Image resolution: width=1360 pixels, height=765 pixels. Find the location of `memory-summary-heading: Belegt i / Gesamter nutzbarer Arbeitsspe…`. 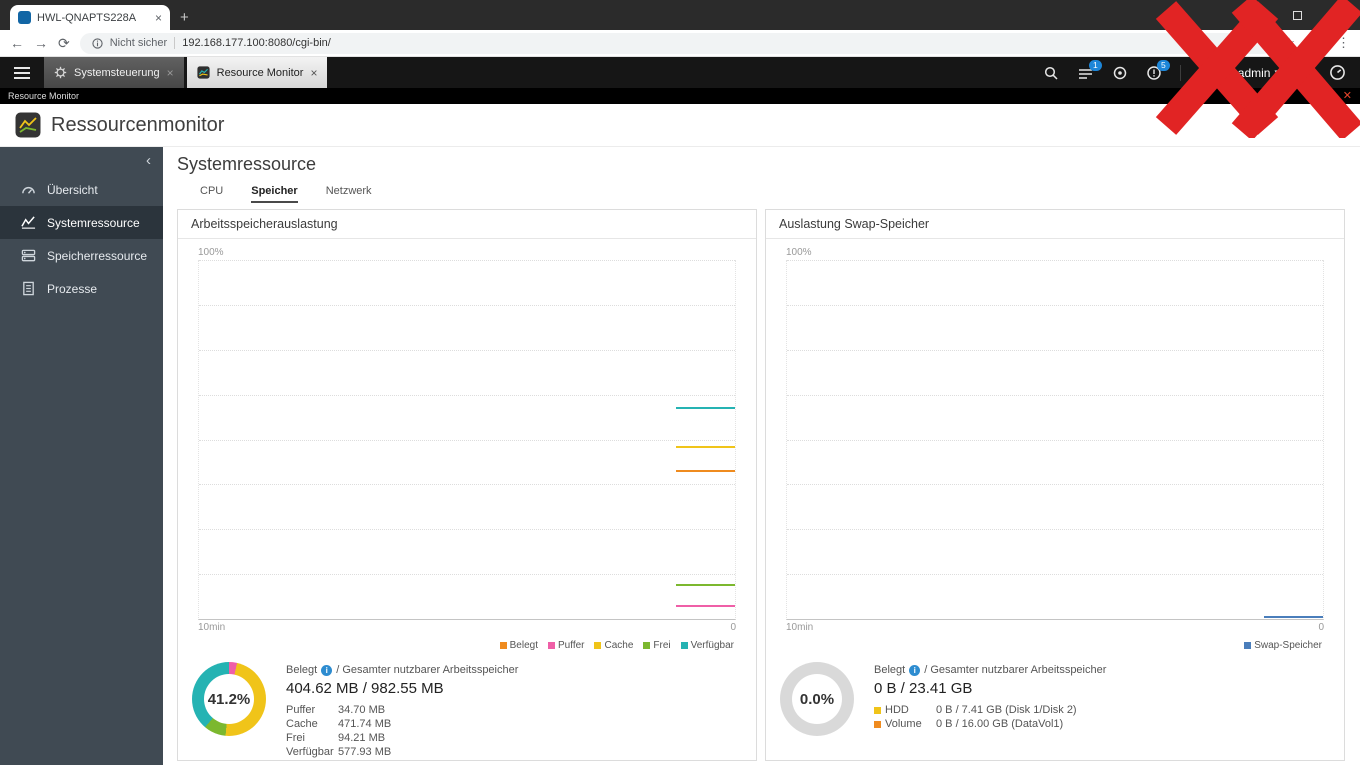

memory-summary-heading: Belegt i / Gesamter nutzbarer Arbeitsspe… is located at coordinates (402, 670).